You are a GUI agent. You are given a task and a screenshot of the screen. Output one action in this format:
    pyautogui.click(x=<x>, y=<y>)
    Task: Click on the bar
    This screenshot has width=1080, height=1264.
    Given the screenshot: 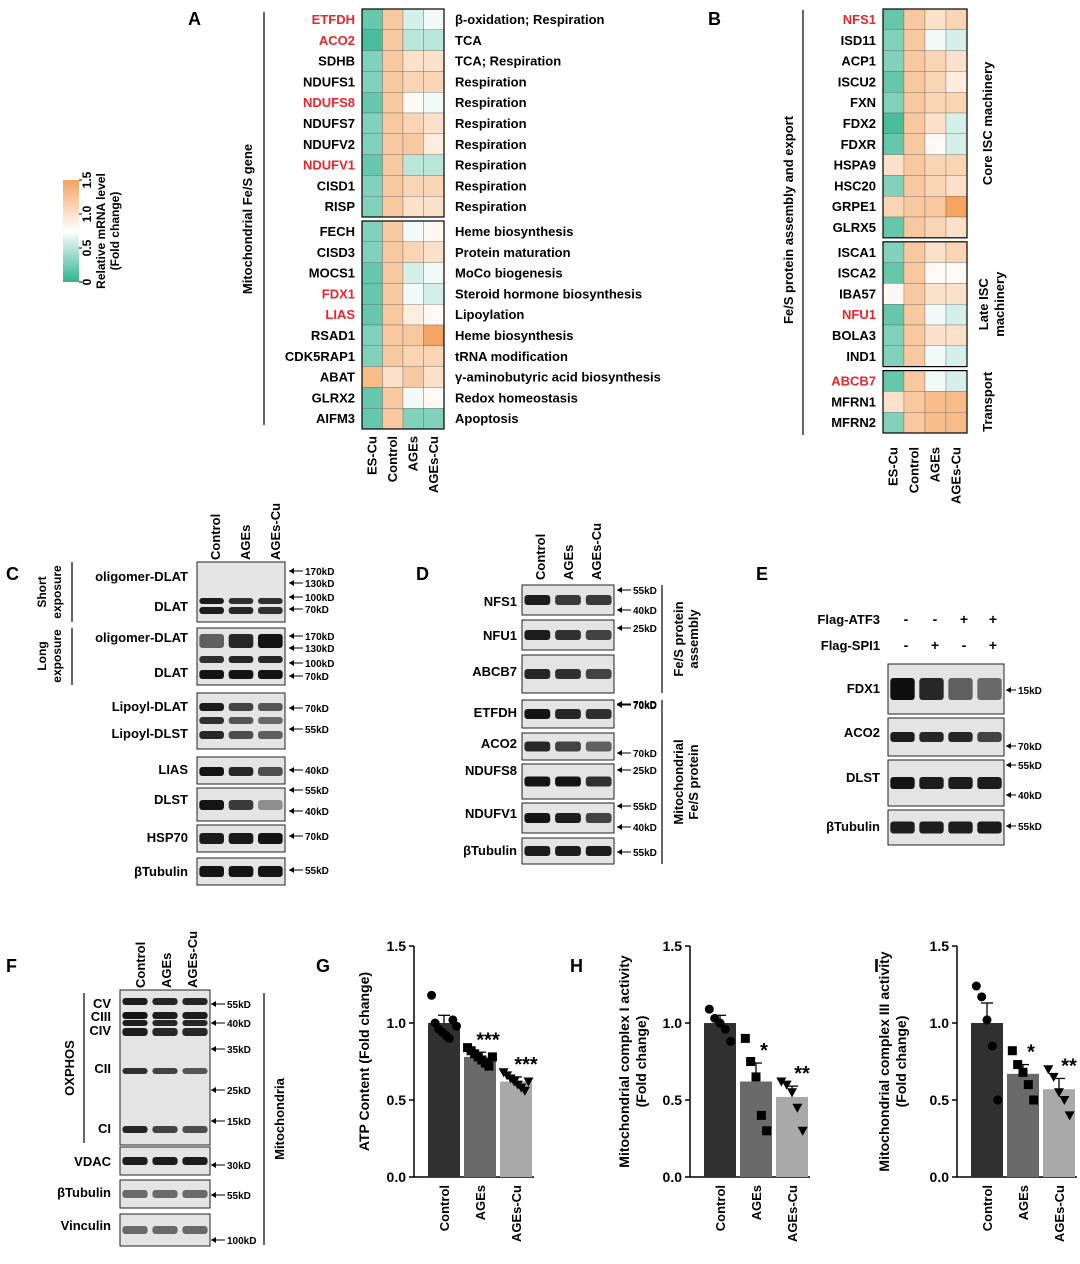 What is the action you would take?
    pyautogui.click(x=792, y=1136)
    